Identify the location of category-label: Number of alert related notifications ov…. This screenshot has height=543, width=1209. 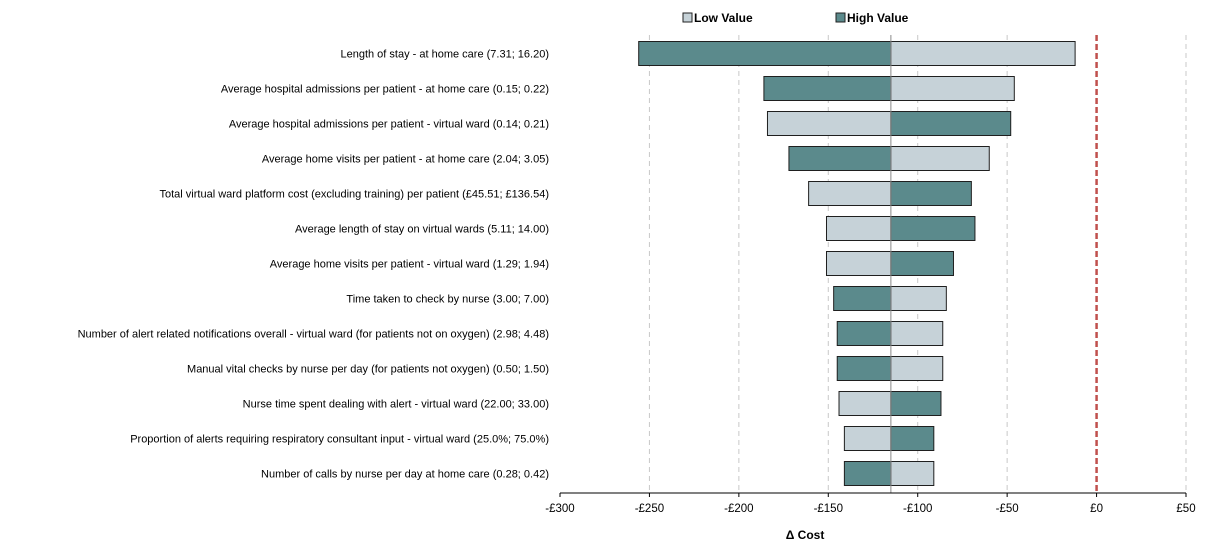
(313, 335).